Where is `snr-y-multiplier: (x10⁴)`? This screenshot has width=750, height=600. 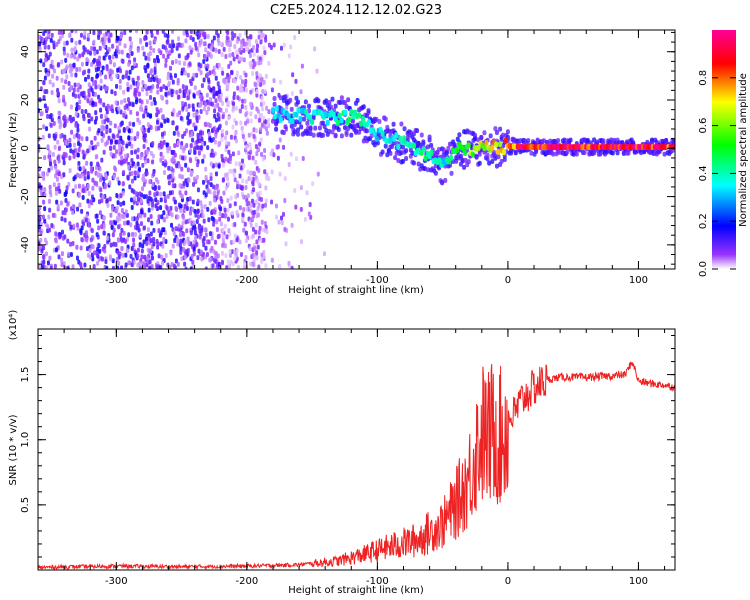
snr-y-multiplier: (x10⁴) is located at coordinates (13, 325).